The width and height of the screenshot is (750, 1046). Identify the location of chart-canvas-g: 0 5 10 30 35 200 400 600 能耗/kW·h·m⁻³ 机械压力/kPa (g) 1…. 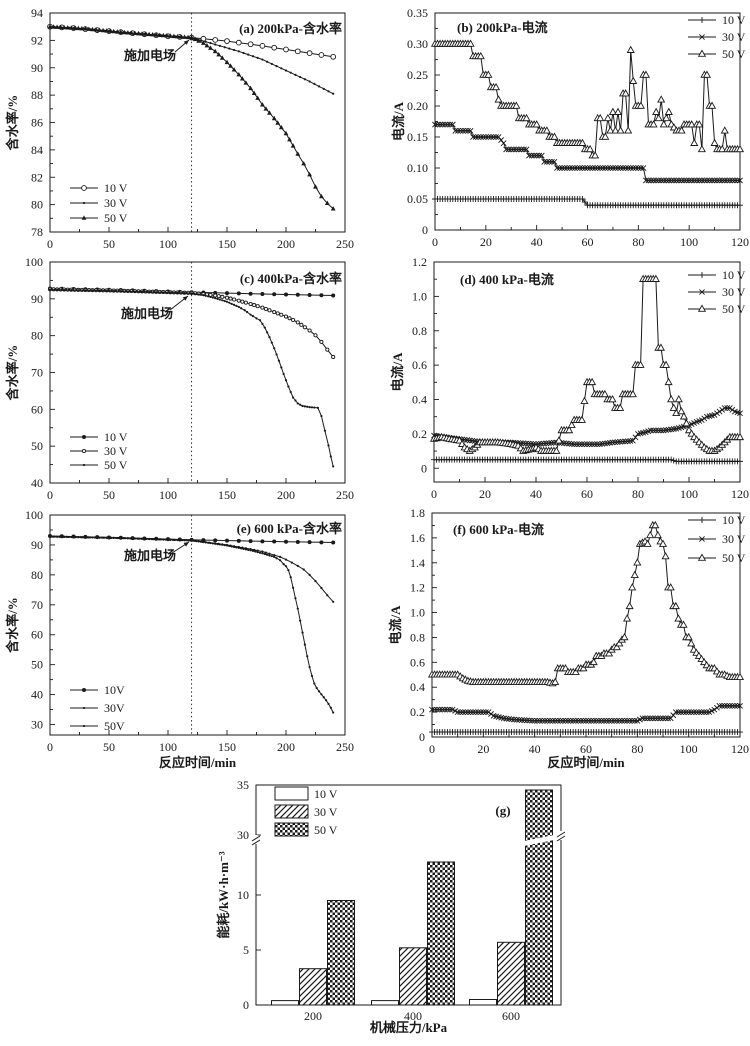
(391, 906).